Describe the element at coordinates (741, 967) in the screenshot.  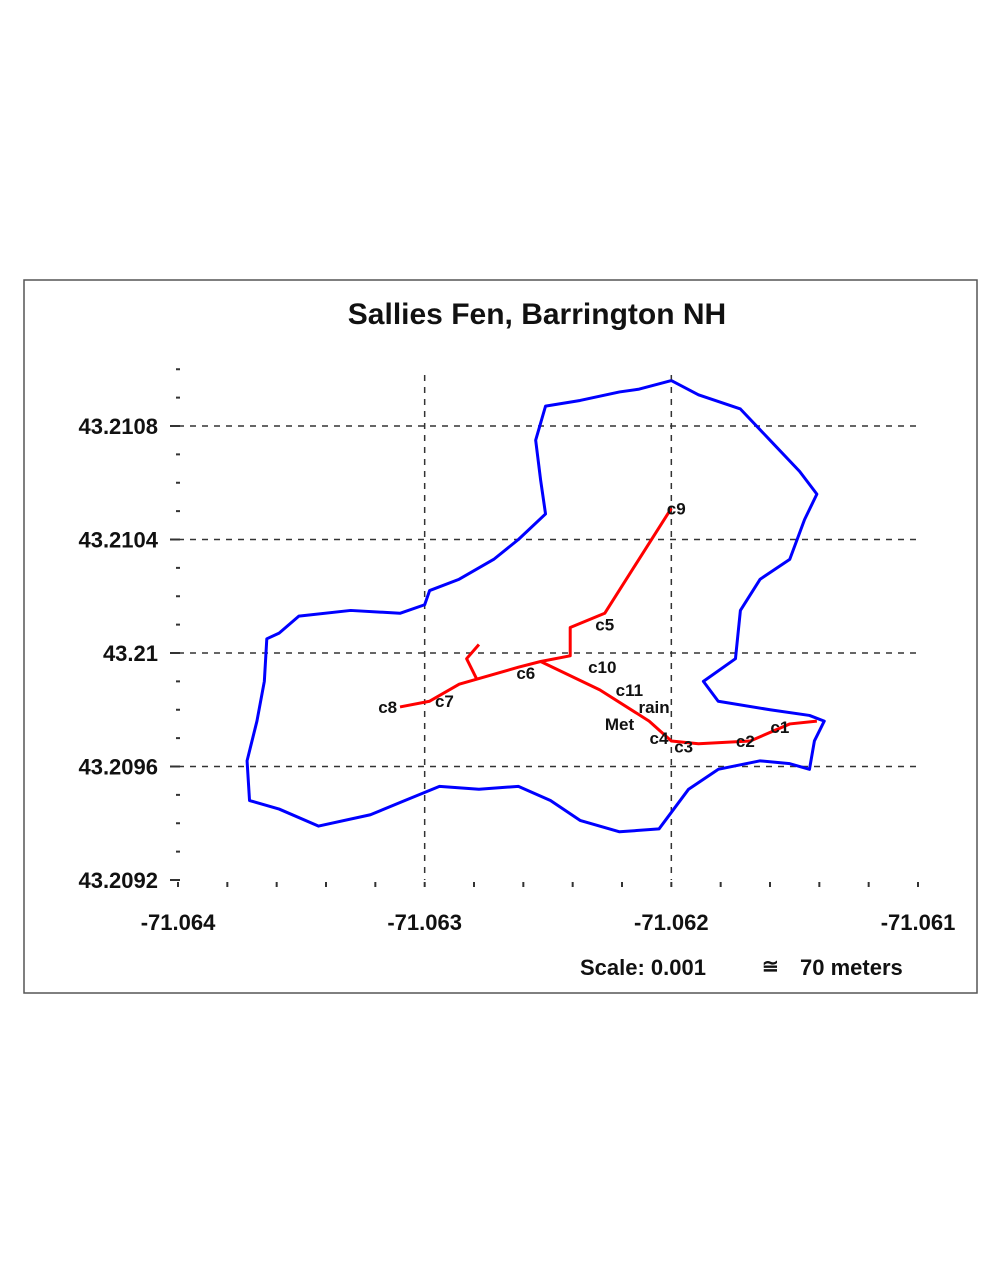
I see `scale-note: Scale: 0.001 ≅ 70 meters` at that location.